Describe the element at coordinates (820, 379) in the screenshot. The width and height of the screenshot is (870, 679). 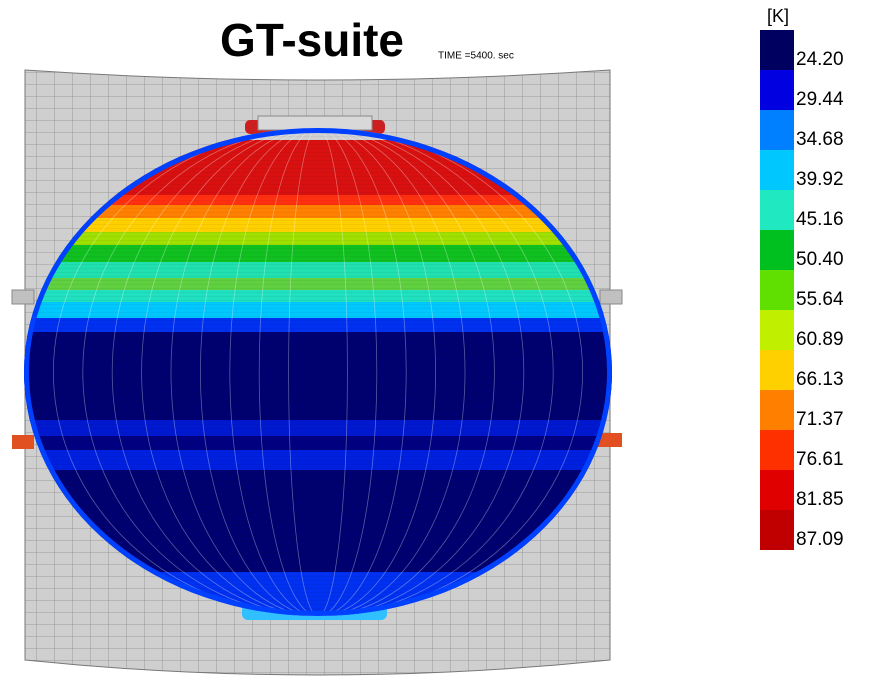
I see `legend-label: 66.13` at that location.